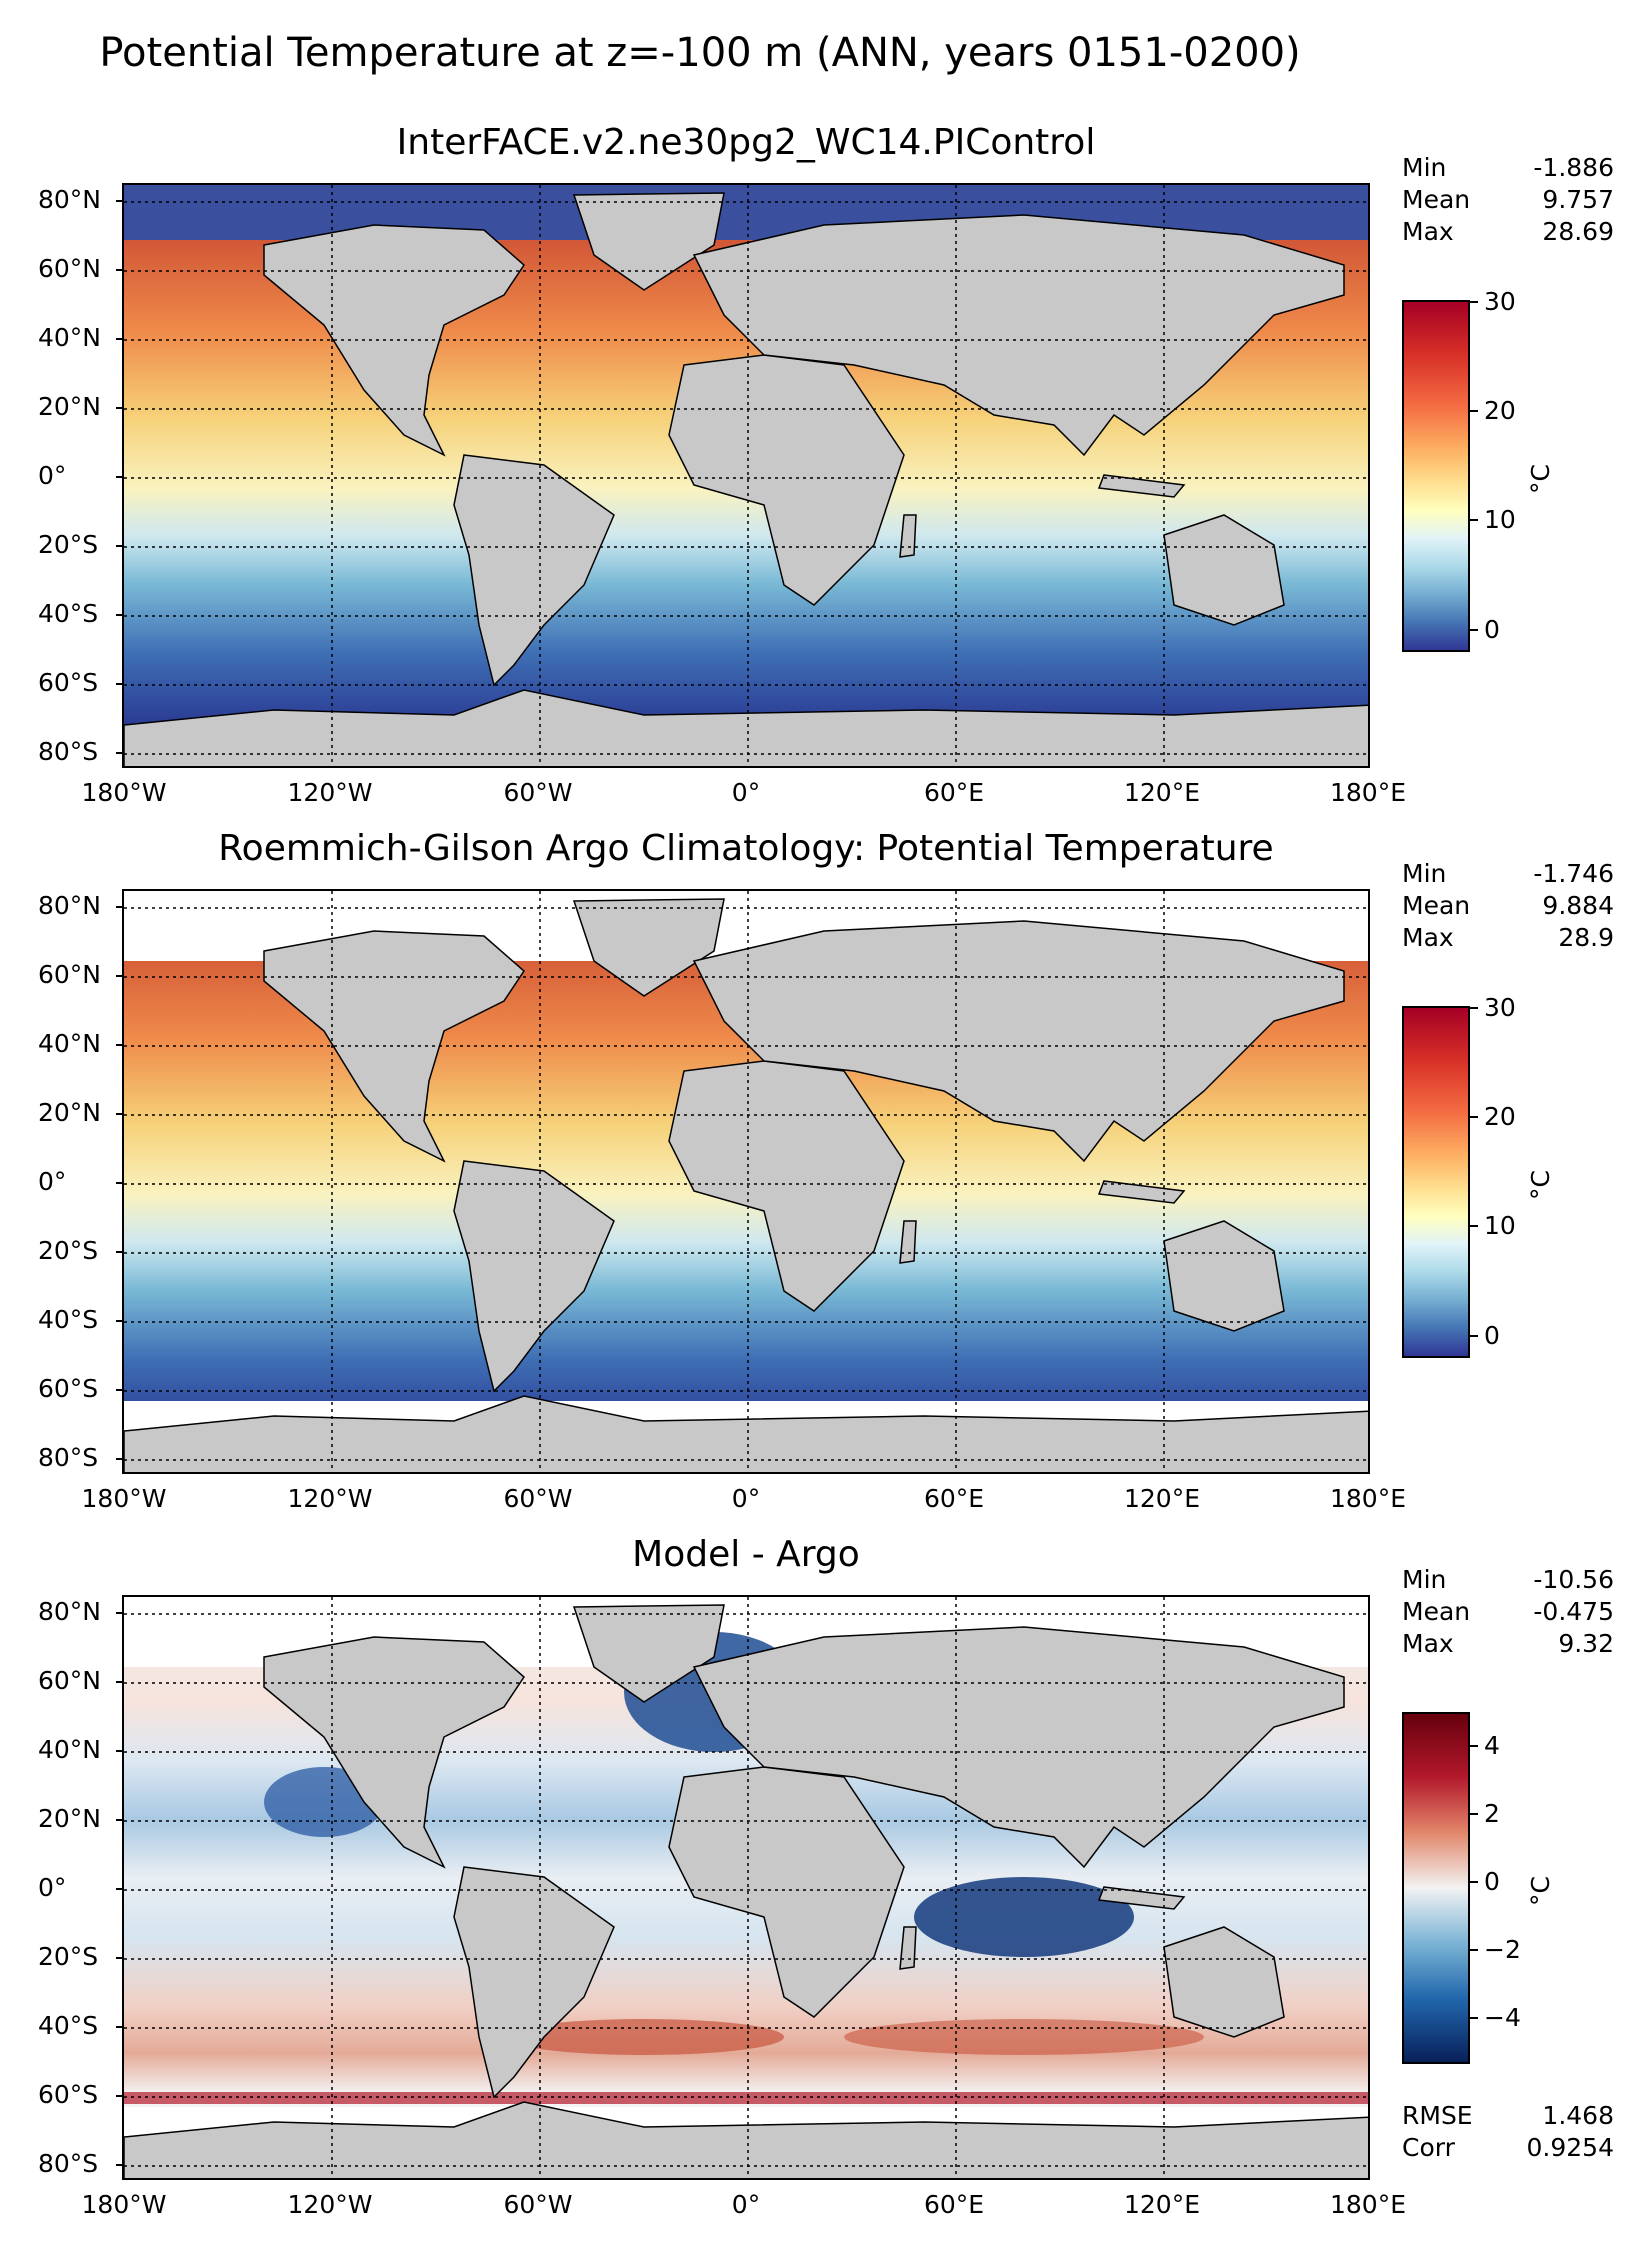 This screenshot has width=1651, height=2265. I want to click on stats-diff: Min -10.56 Mean -0.475 Max 9.32, so click(1508, 1612).